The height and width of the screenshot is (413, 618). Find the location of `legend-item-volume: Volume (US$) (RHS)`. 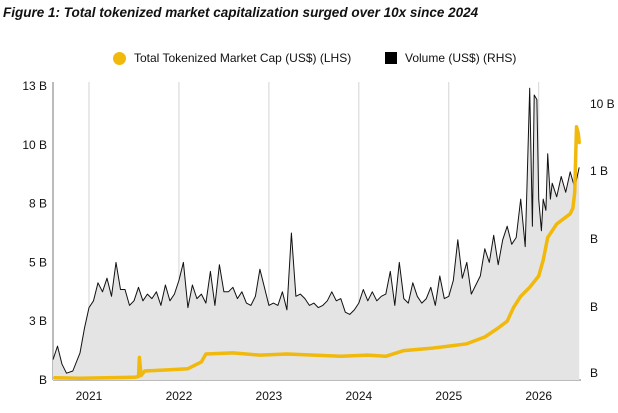

legend-item-volume: Volume (US$) (RHS) is located at coordinates (450, 58).